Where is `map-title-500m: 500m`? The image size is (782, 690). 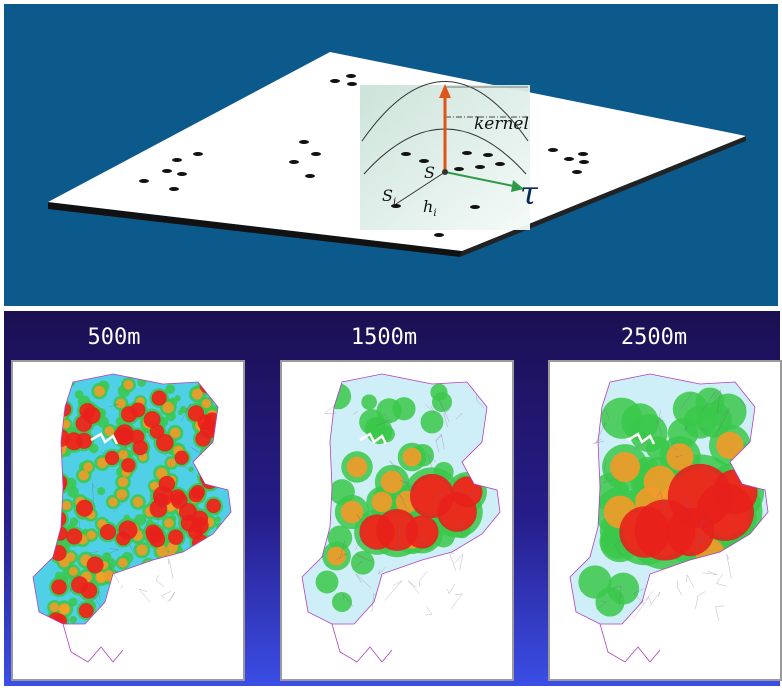 map-title-500m: 500m is located at coordinates (114, 337).